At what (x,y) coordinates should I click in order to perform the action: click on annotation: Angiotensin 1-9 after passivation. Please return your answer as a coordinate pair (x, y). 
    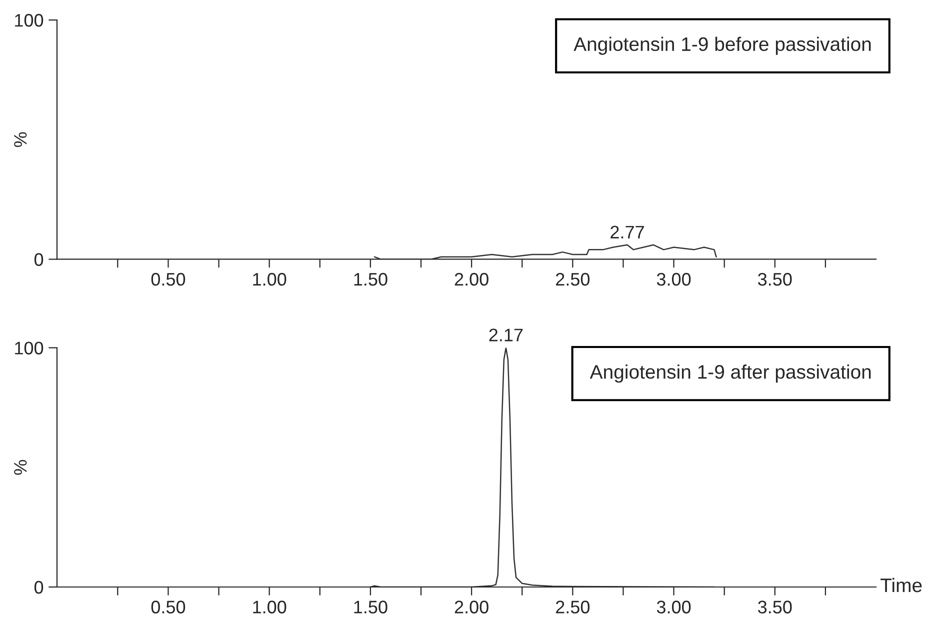
    Looking at the image, I should click on (730, 373).